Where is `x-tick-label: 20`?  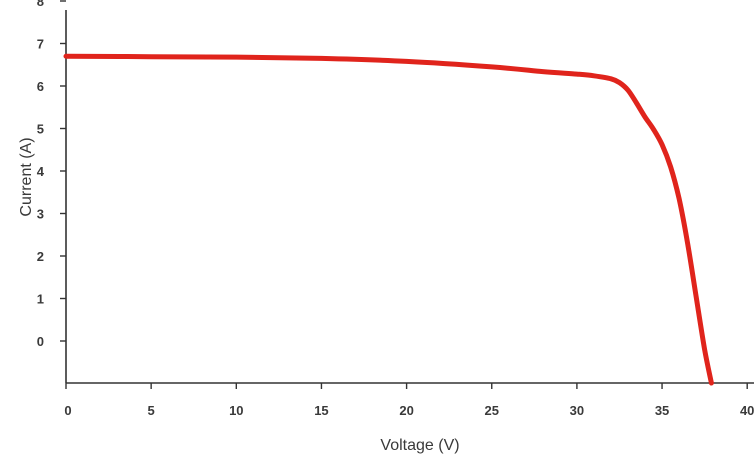
x-tick-label: 20 is located at coordinates (406, 410).